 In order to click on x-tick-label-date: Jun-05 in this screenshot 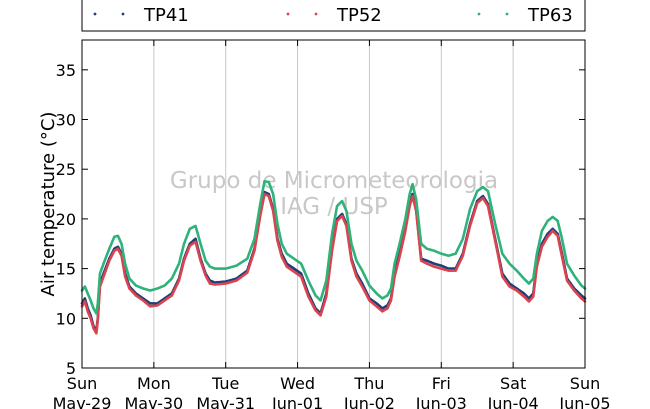, I will do `click(584, 401)`.